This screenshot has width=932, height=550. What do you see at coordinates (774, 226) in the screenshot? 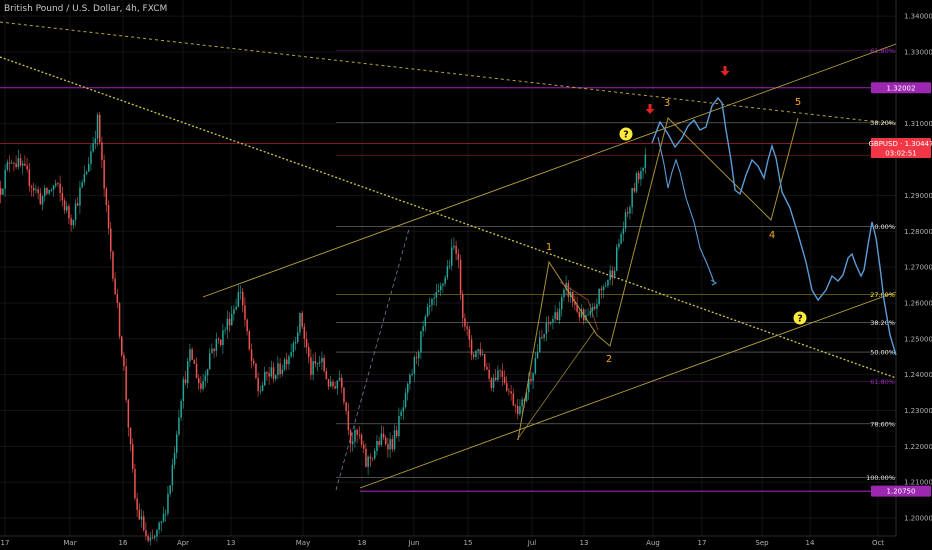
I see `projections` at bounding box center [774, 226].